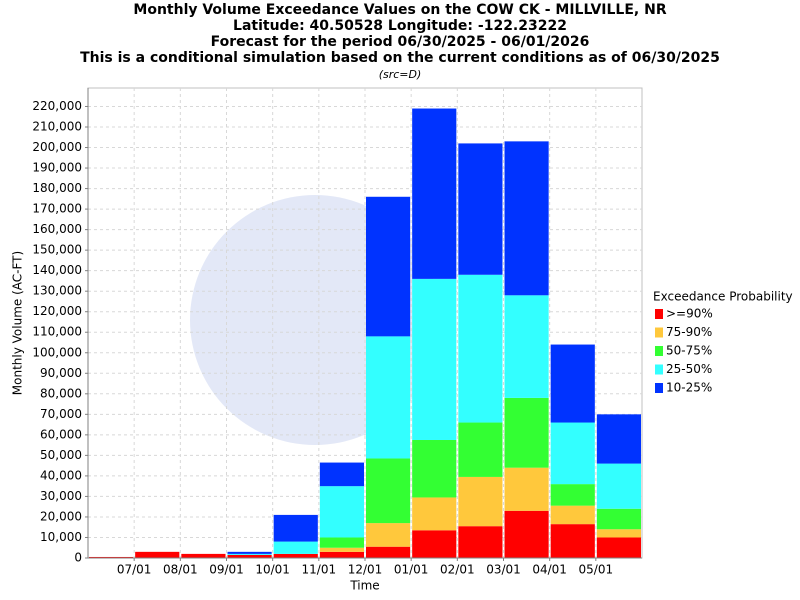 Image resolution: width=800 pixels, height=600 pixels. I want to click on y-tick-label: 110,000, so click(57, 332).